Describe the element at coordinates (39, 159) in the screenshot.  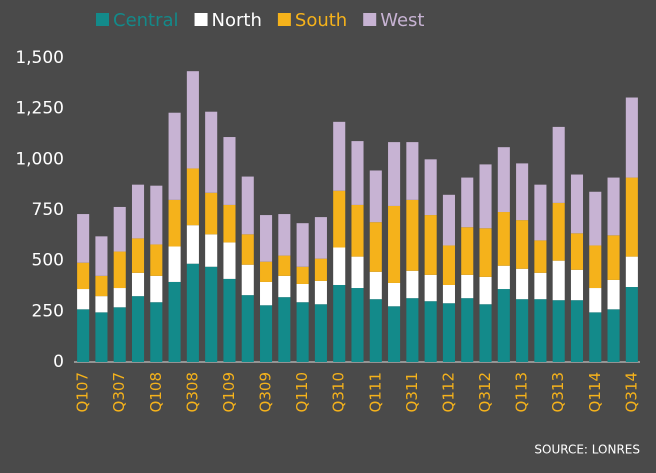
I see `y-tick-label: 1,000` at that location.